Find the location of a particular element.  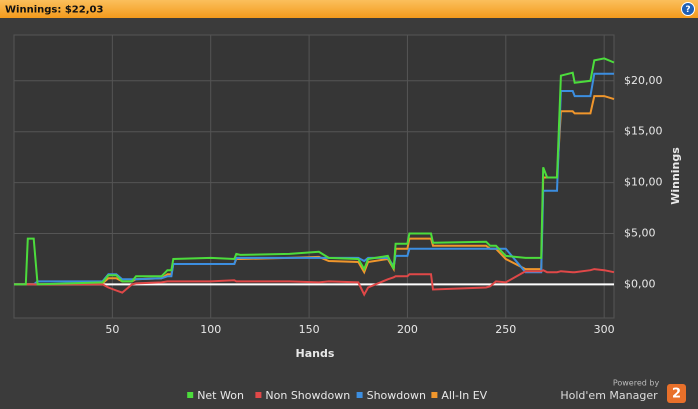

x-tick-label: 200 is located at coordinates (407, 329).